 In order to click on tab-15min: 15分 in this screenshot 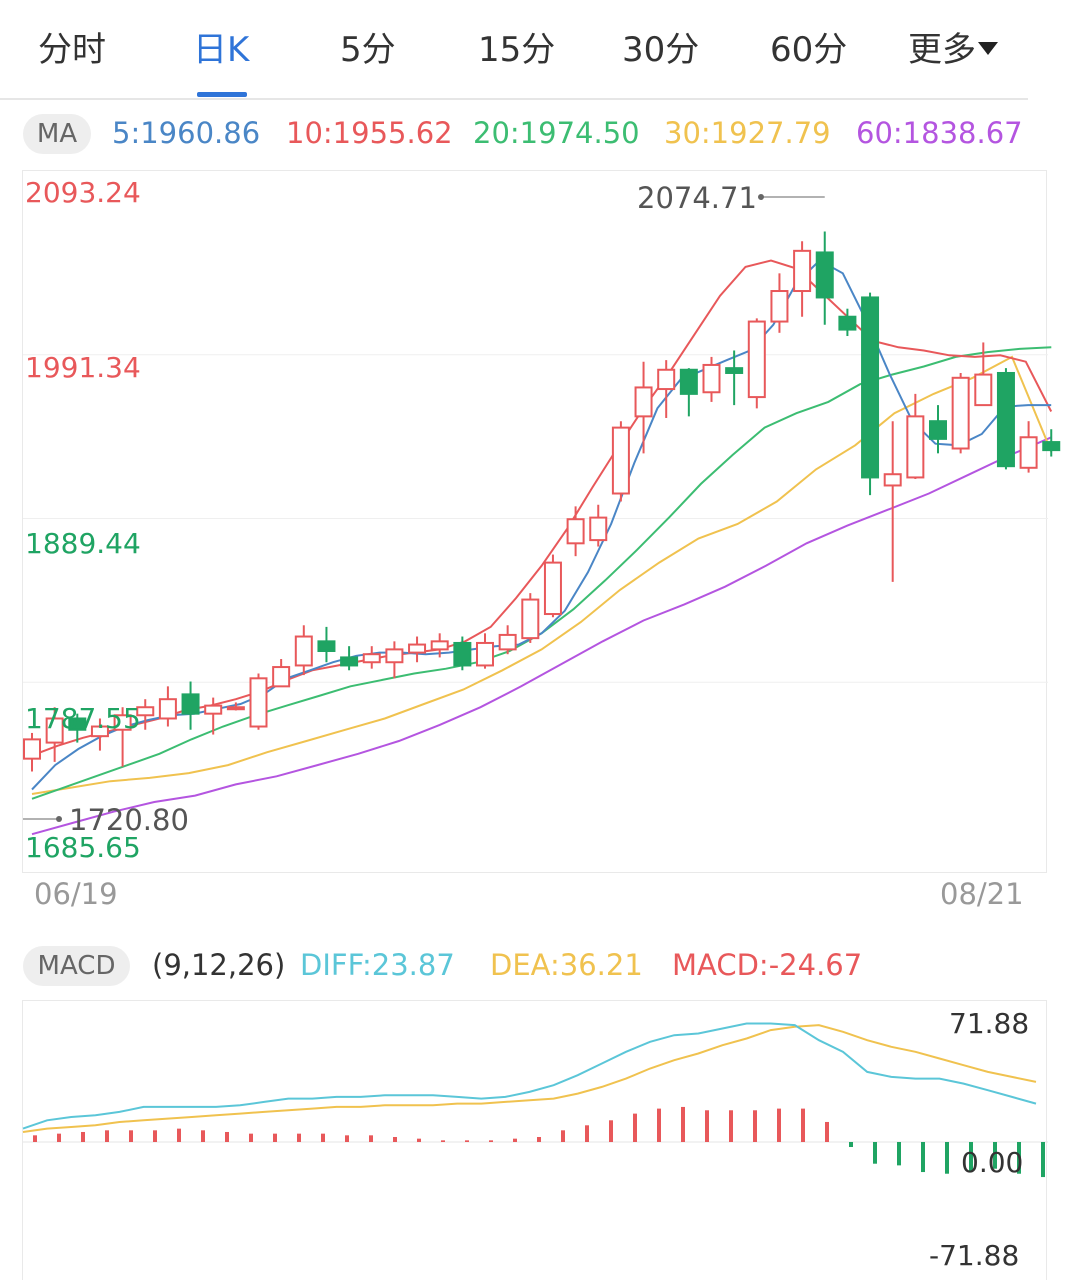, I will do `click(517, 50)`.